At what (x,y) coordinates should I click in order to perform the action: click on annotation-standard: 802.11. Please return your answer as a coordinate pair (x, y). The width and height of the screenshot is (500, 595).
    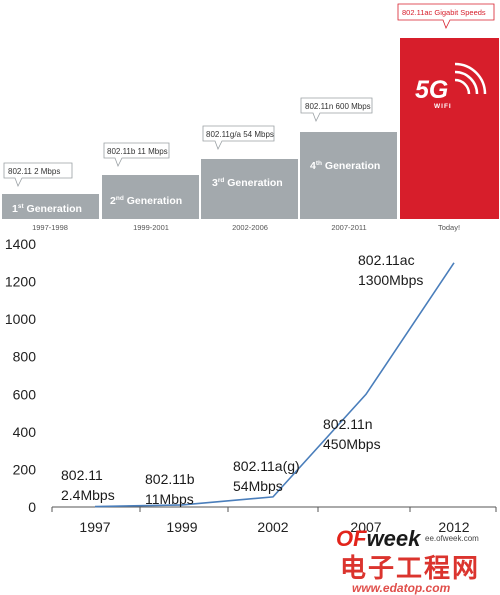
    Looking at the image, I should click on (82, 475).